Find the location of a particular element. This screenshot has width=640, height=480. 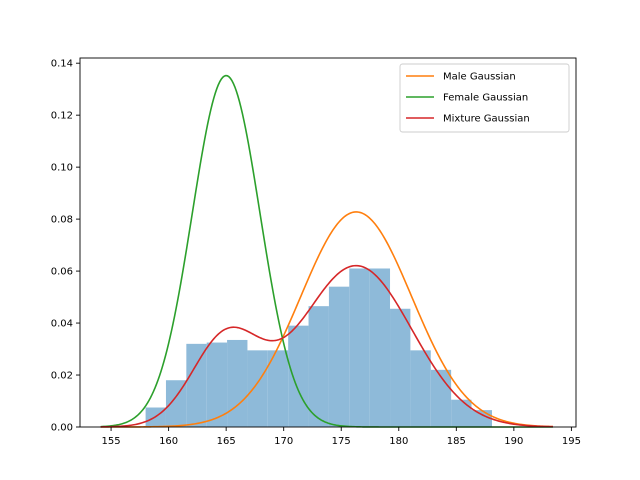

y-tick-label: 0.10 is located at coordinates (62, 168).